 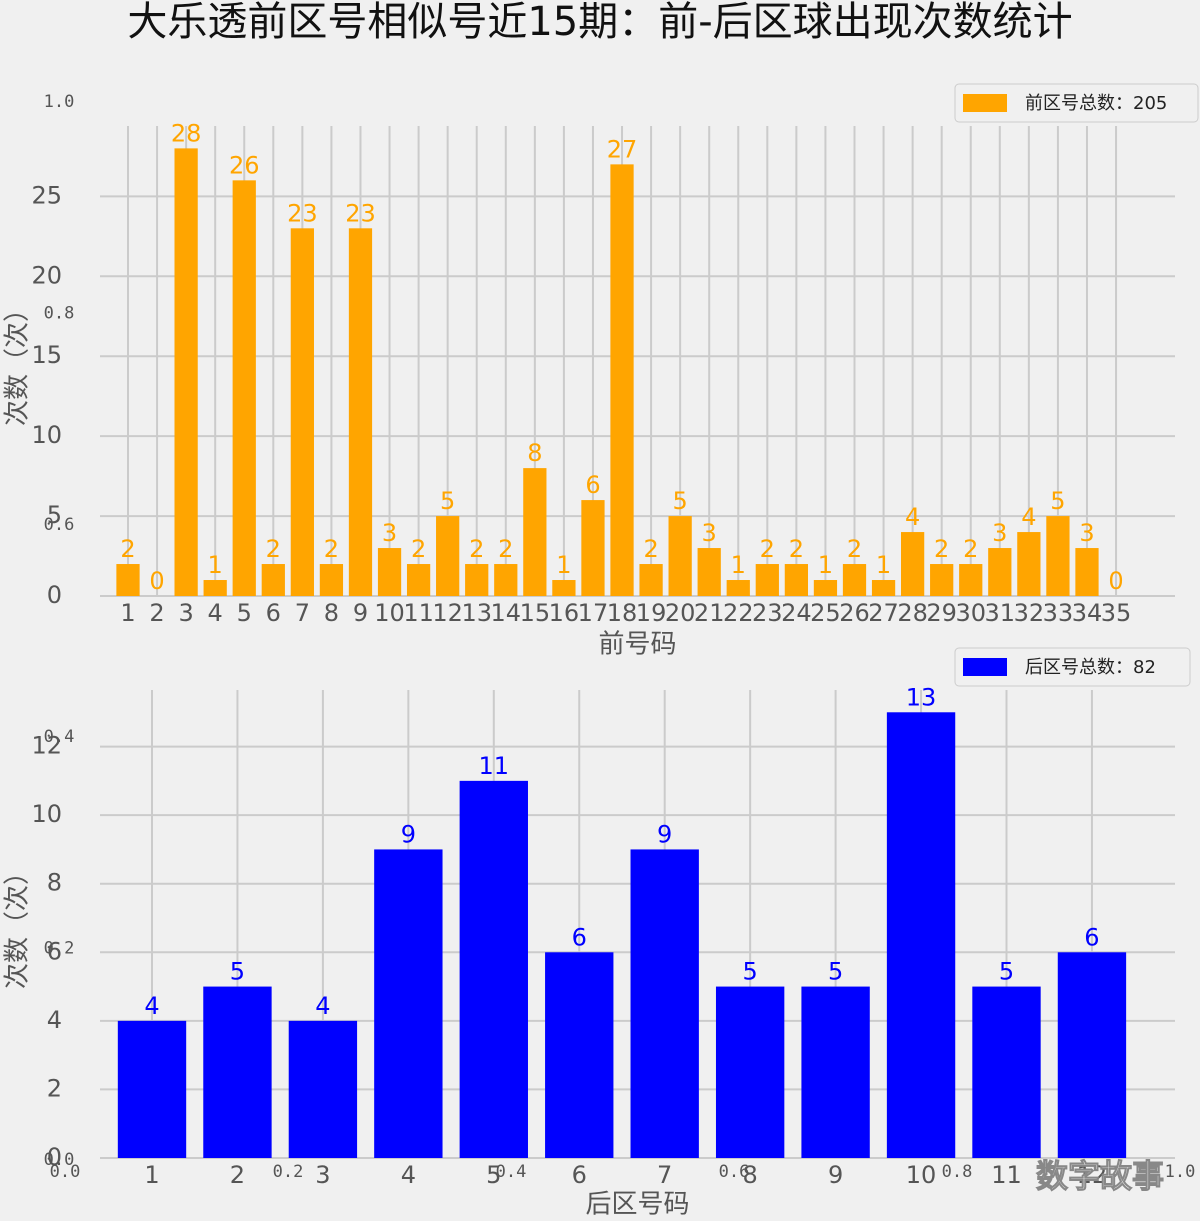 What do you see at coordinates (54, 883) in the screenshot?
I see `y-tick-label: 8` at bounding box center [54, 883].